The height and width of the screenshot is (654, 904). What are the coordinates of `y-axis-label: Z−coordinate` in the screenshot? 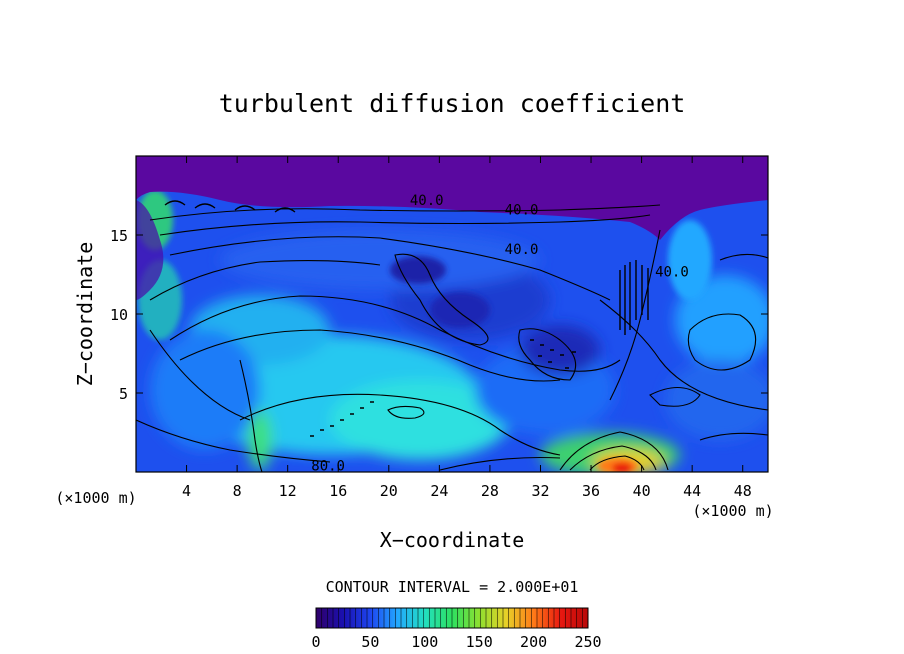 It's located at (85, 314).